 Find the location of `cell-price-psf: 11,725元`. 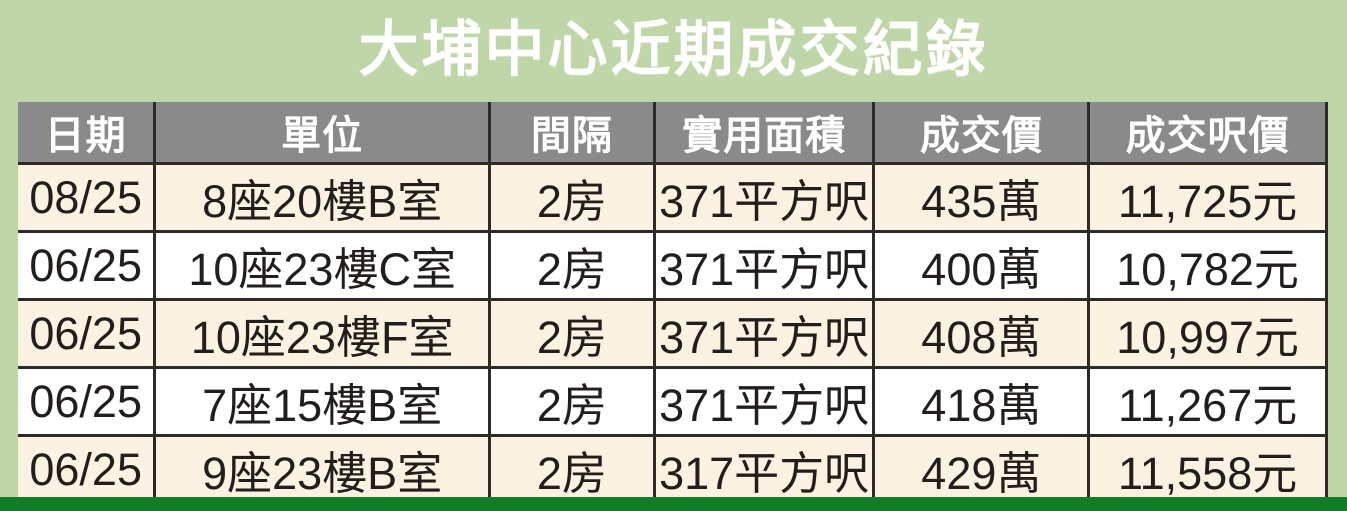

cell-price-psf: 11,725元 is located at coordinates (1208, 198).